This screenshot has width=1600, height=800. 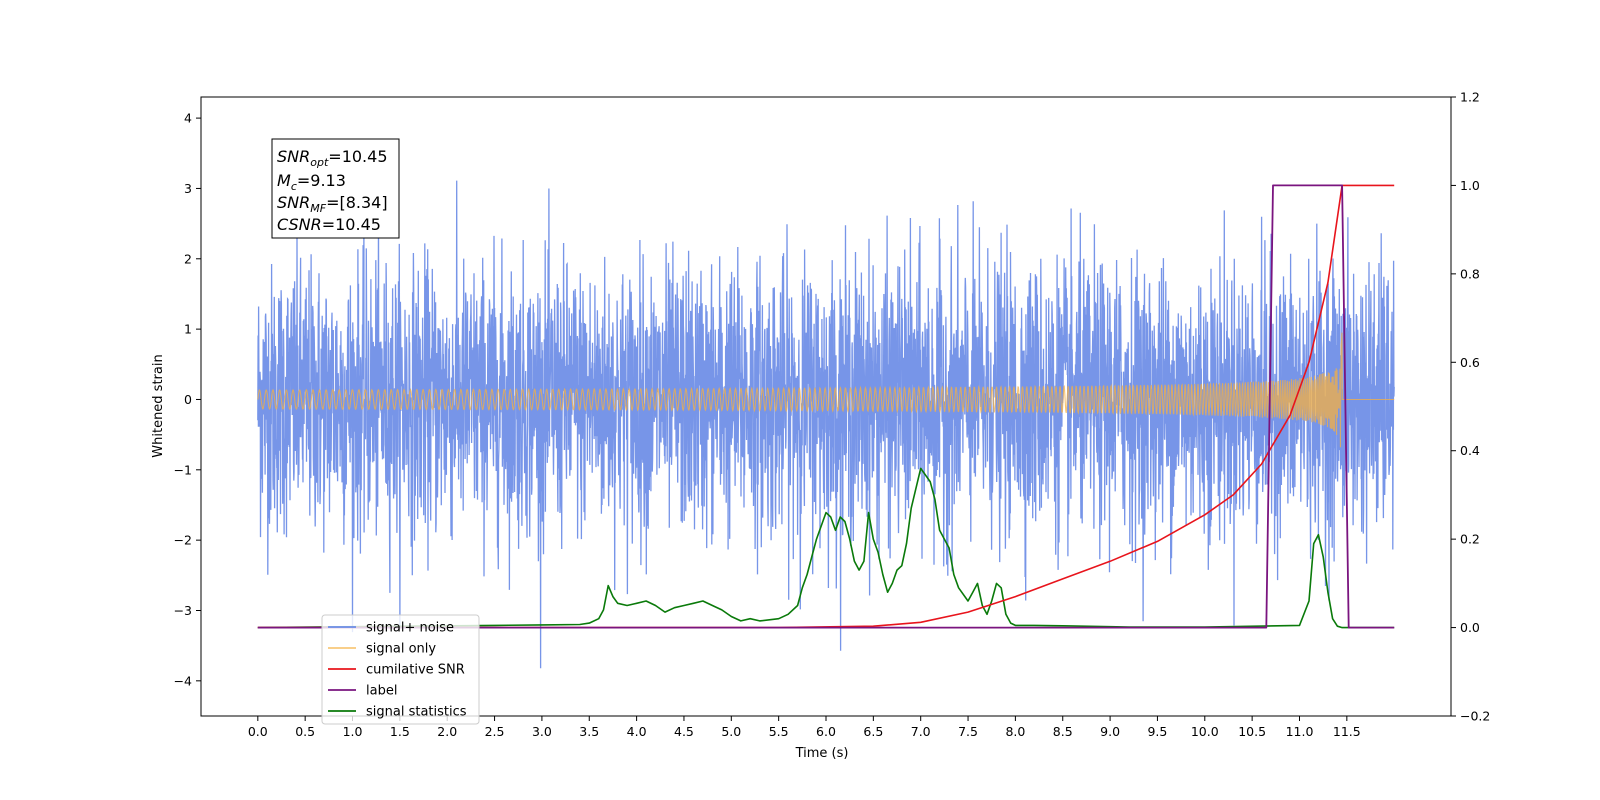 I want to click on x-tick-label: 2.0, so click(x=447, y=731).